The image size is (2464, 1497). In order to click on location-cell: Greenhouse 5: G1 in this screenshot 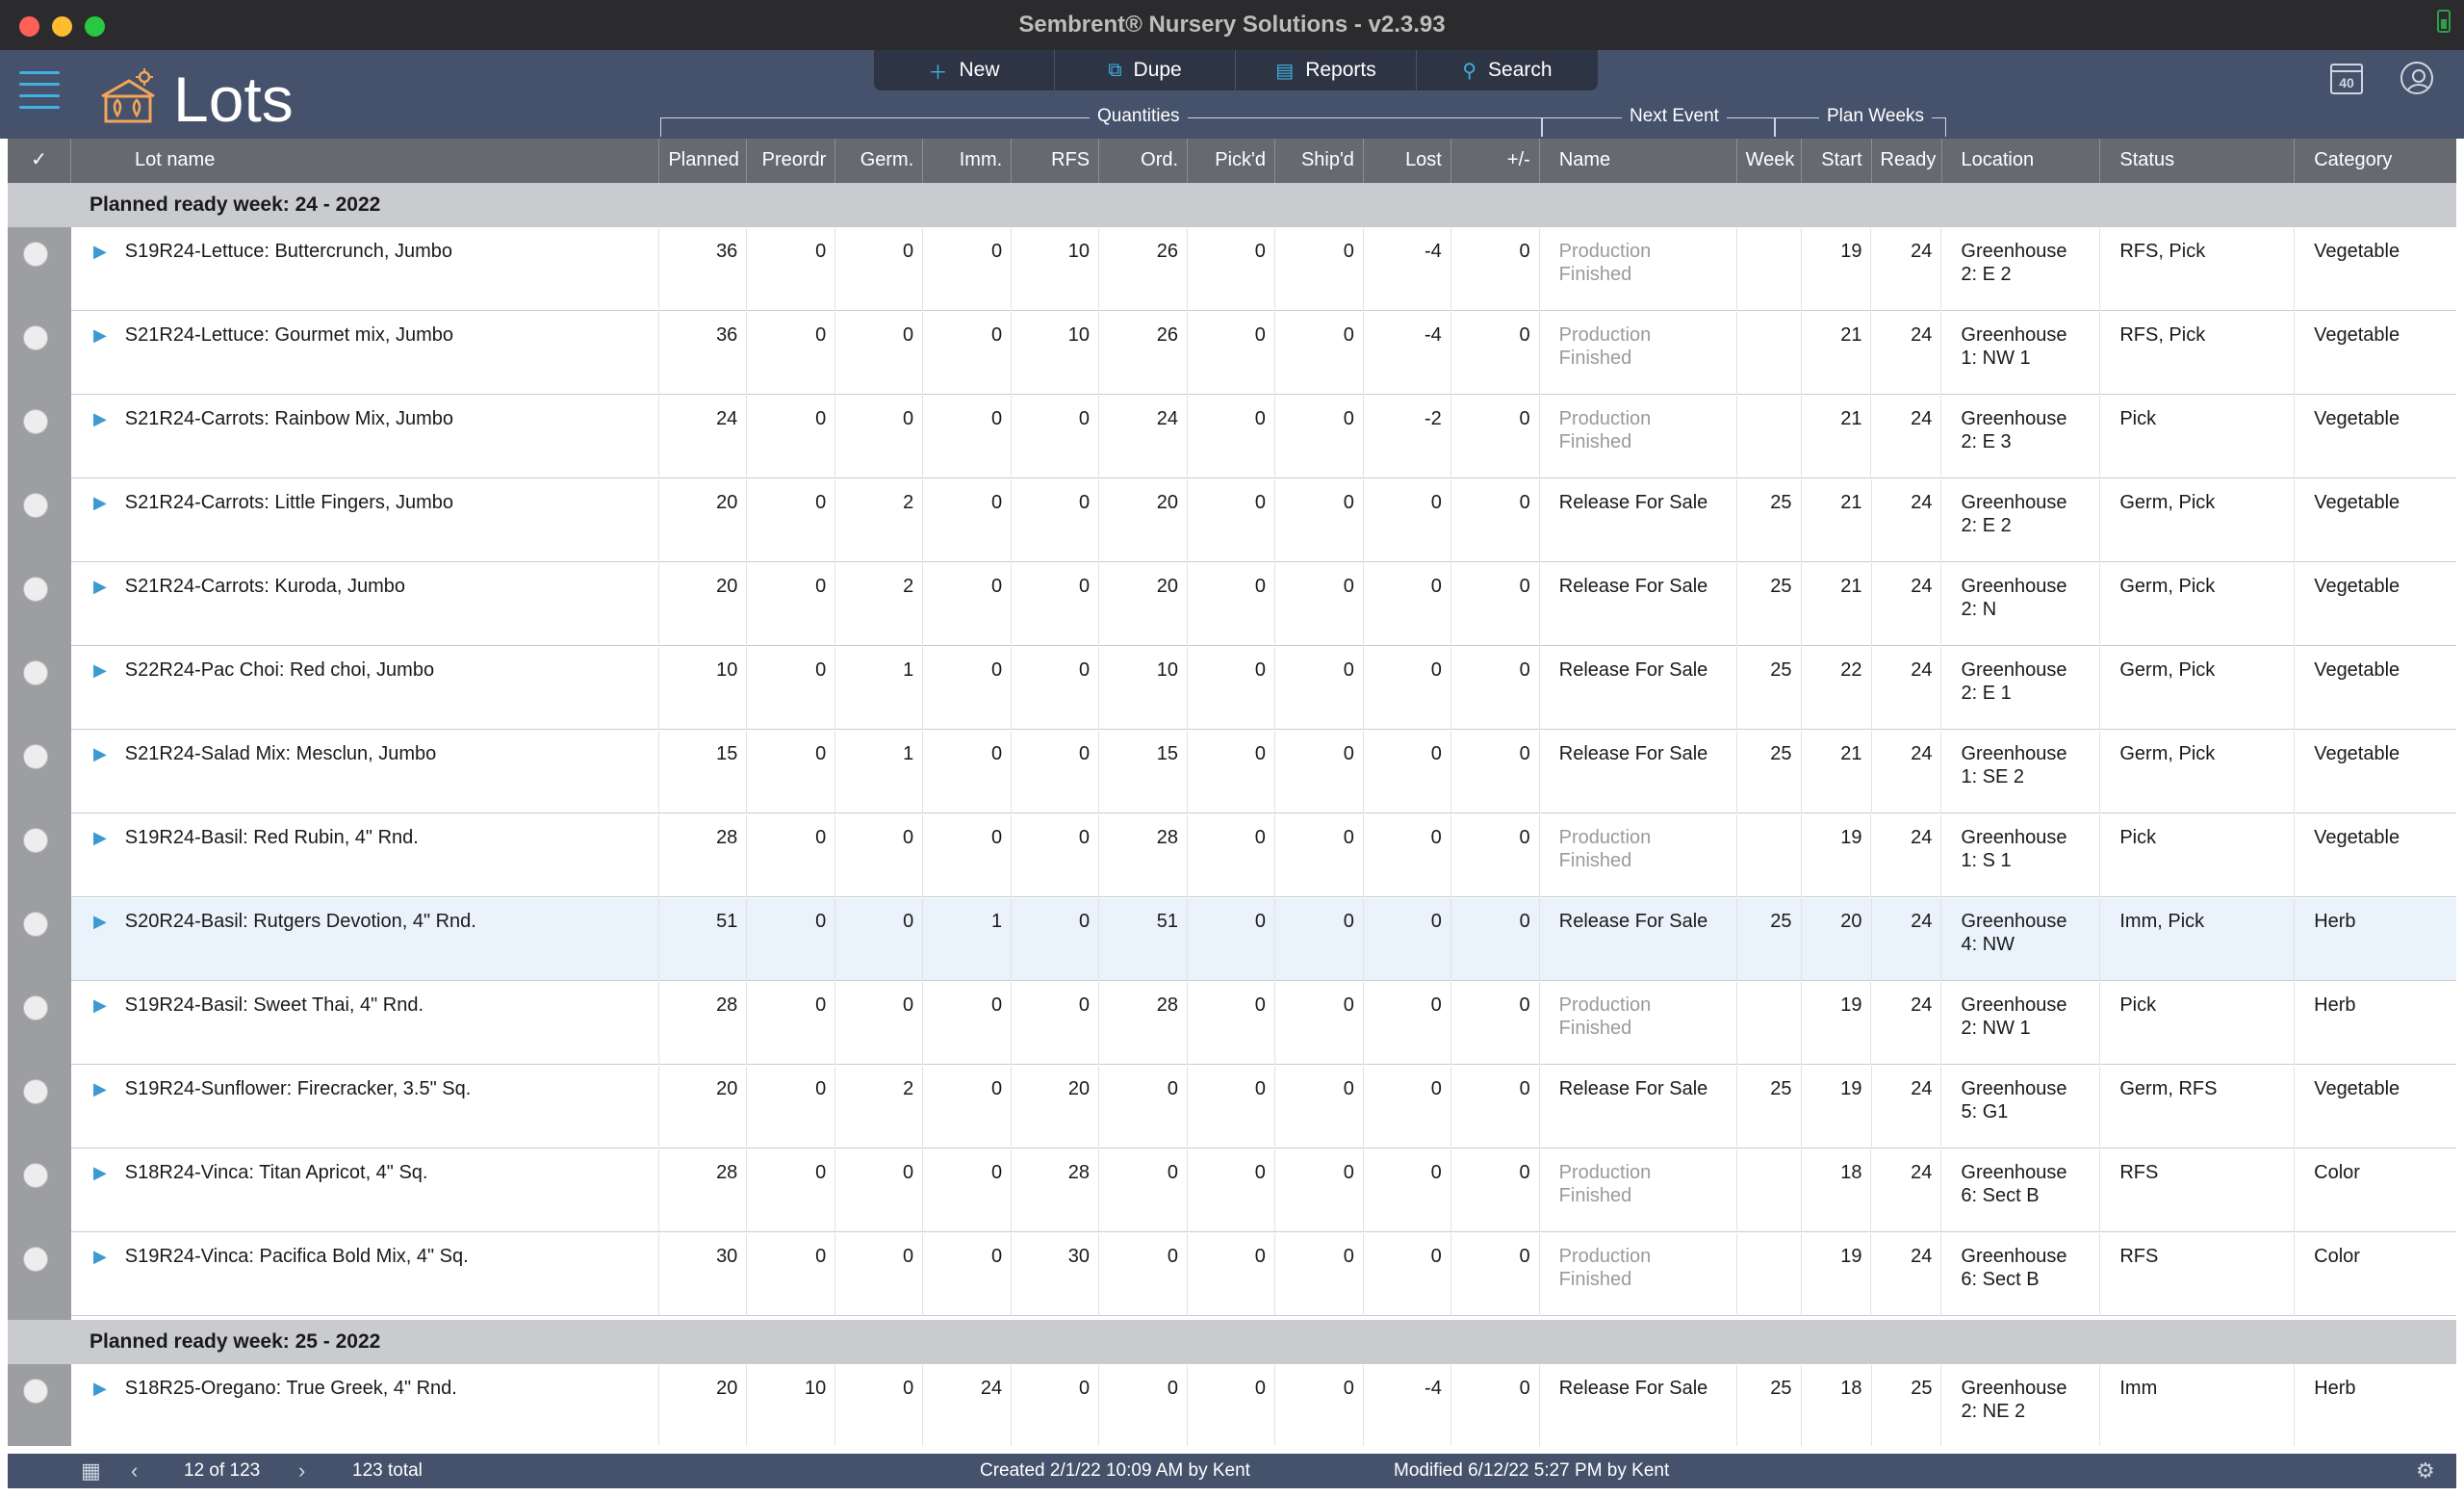, I will do `click(2021, 1107)`.